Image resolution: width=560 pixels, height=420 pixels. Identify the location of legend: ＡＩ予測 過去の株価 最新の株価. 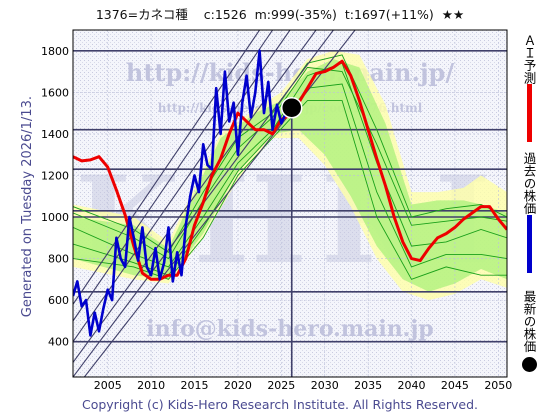
(529, 205).